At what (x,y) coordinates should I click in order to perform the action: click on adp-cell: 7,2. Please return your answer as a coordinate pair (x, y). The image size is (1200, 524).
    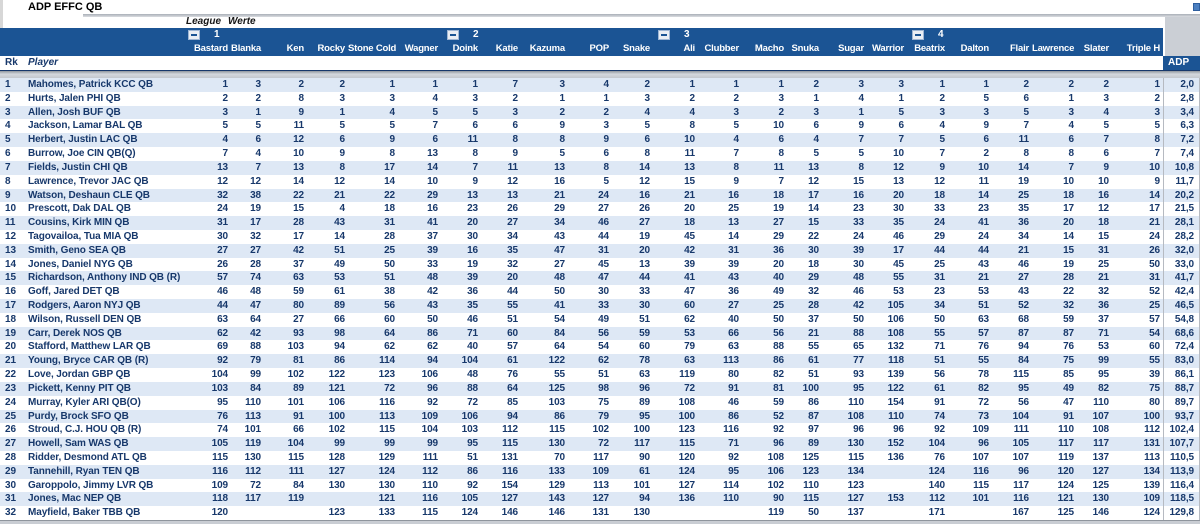
    Looking at the image, I should click on (1181, 140).